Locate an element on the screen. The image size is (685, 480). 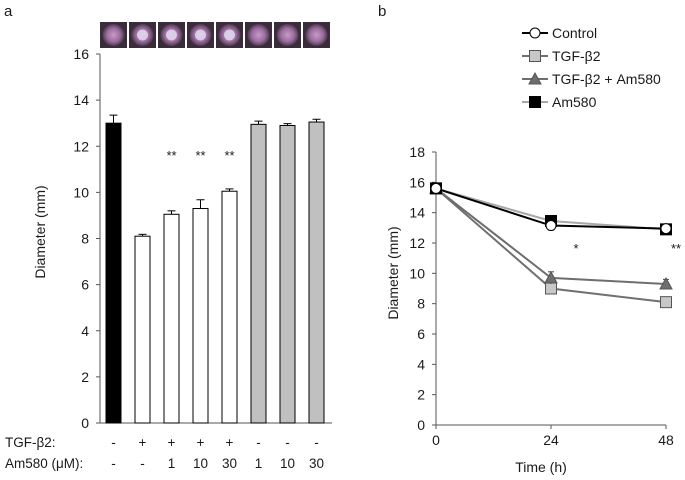
panel-a-y-tick-label: 4 is located at coordinates (85, 331).